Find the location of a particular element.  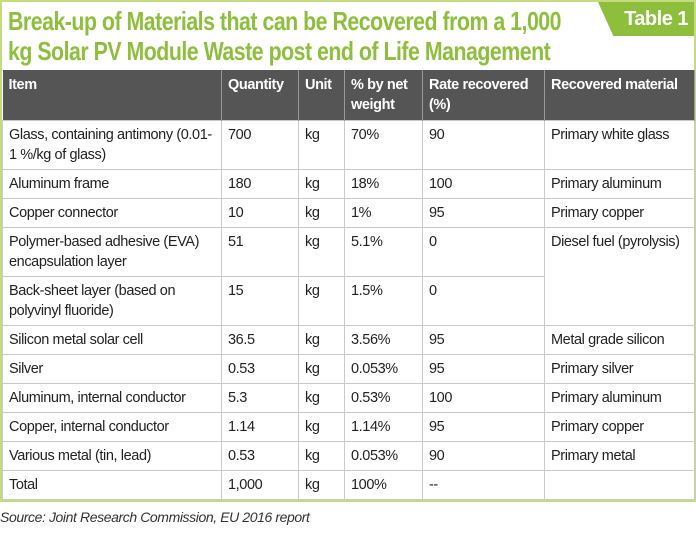

column-header-rate-recovered: Rate recovered (%) is located at coordinates (483, 95).